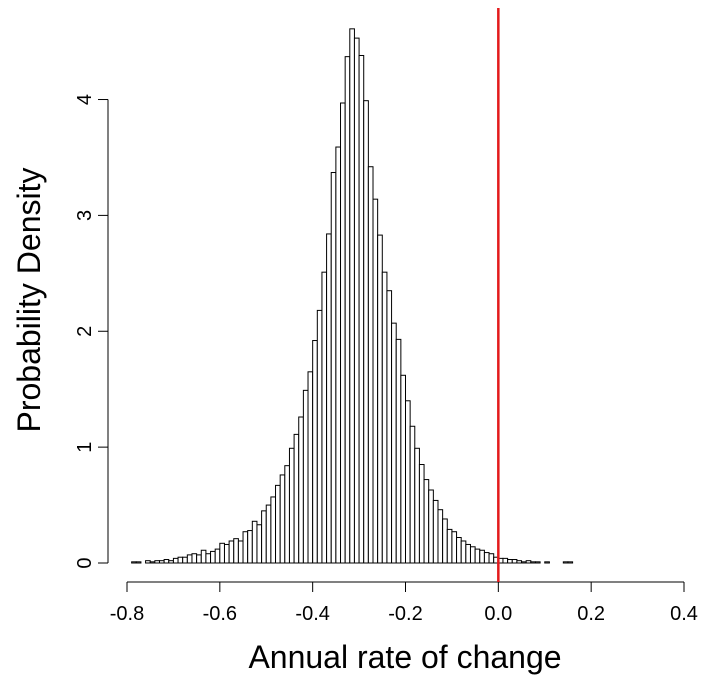 The image size is (704, 675). What do you see at coordinates (591, 614) in the screenshot?
I see `x-tick-label: 0.2` at bounding box center [591, 614].